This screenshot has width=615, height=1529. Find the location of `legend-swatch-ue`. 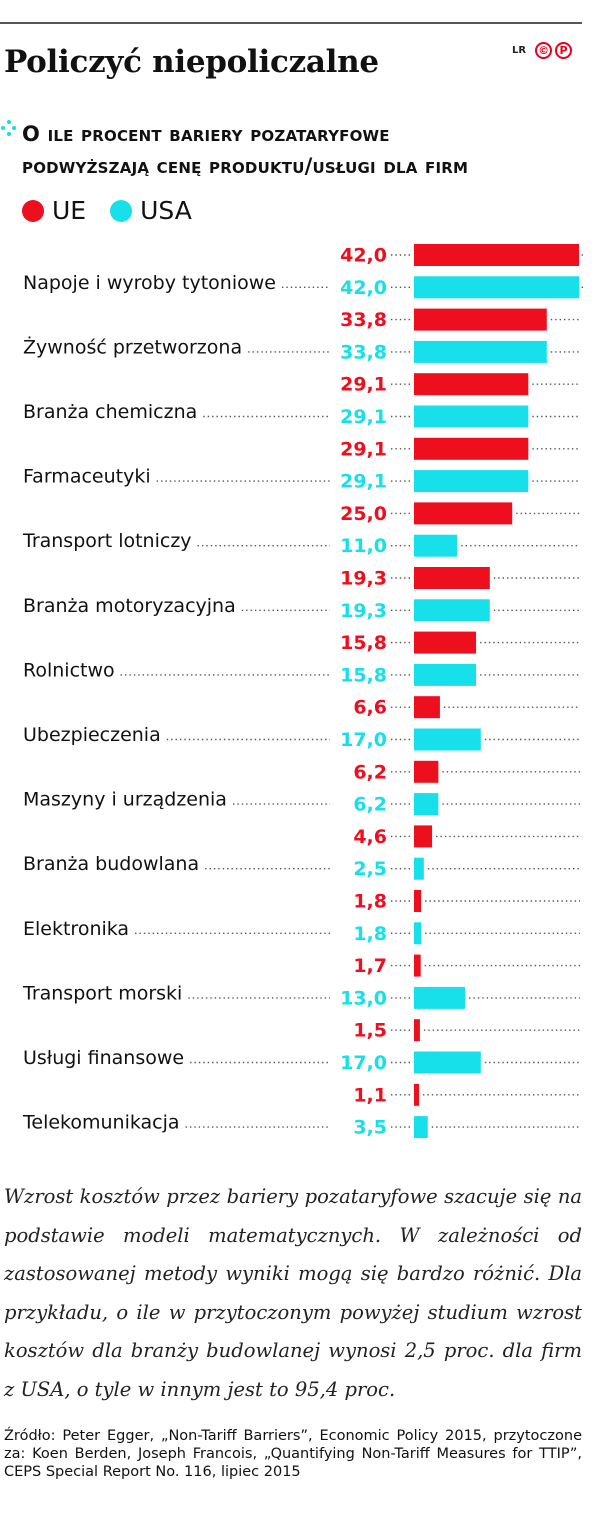

legend-swatch-ue is located at coordinates (33, 210).